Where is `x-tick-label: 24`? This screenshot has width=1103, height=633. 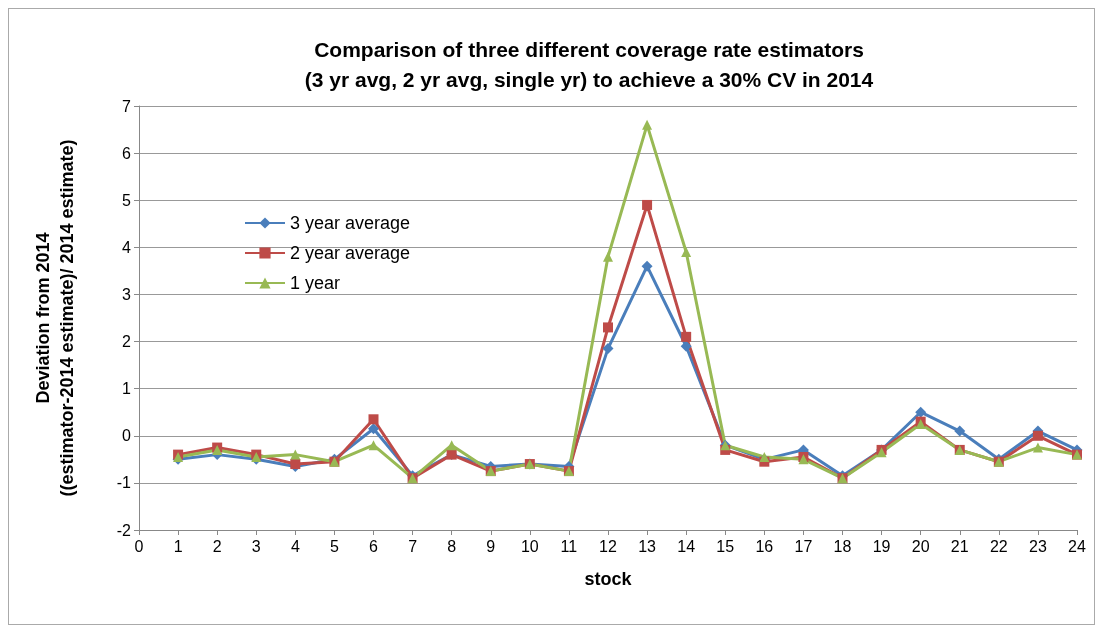 x-tick-label: 24 is located at coordinates (1077, 546).